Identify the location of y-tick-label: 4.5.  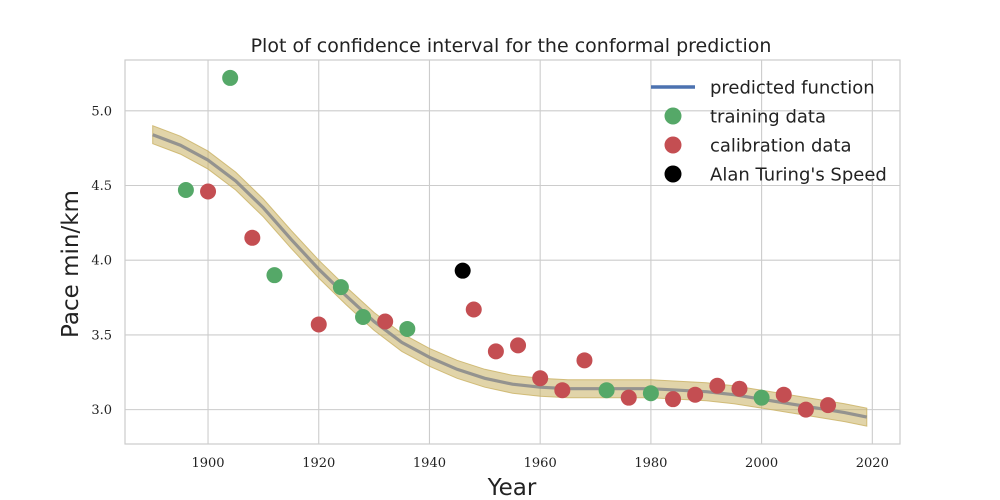
(101, 186).